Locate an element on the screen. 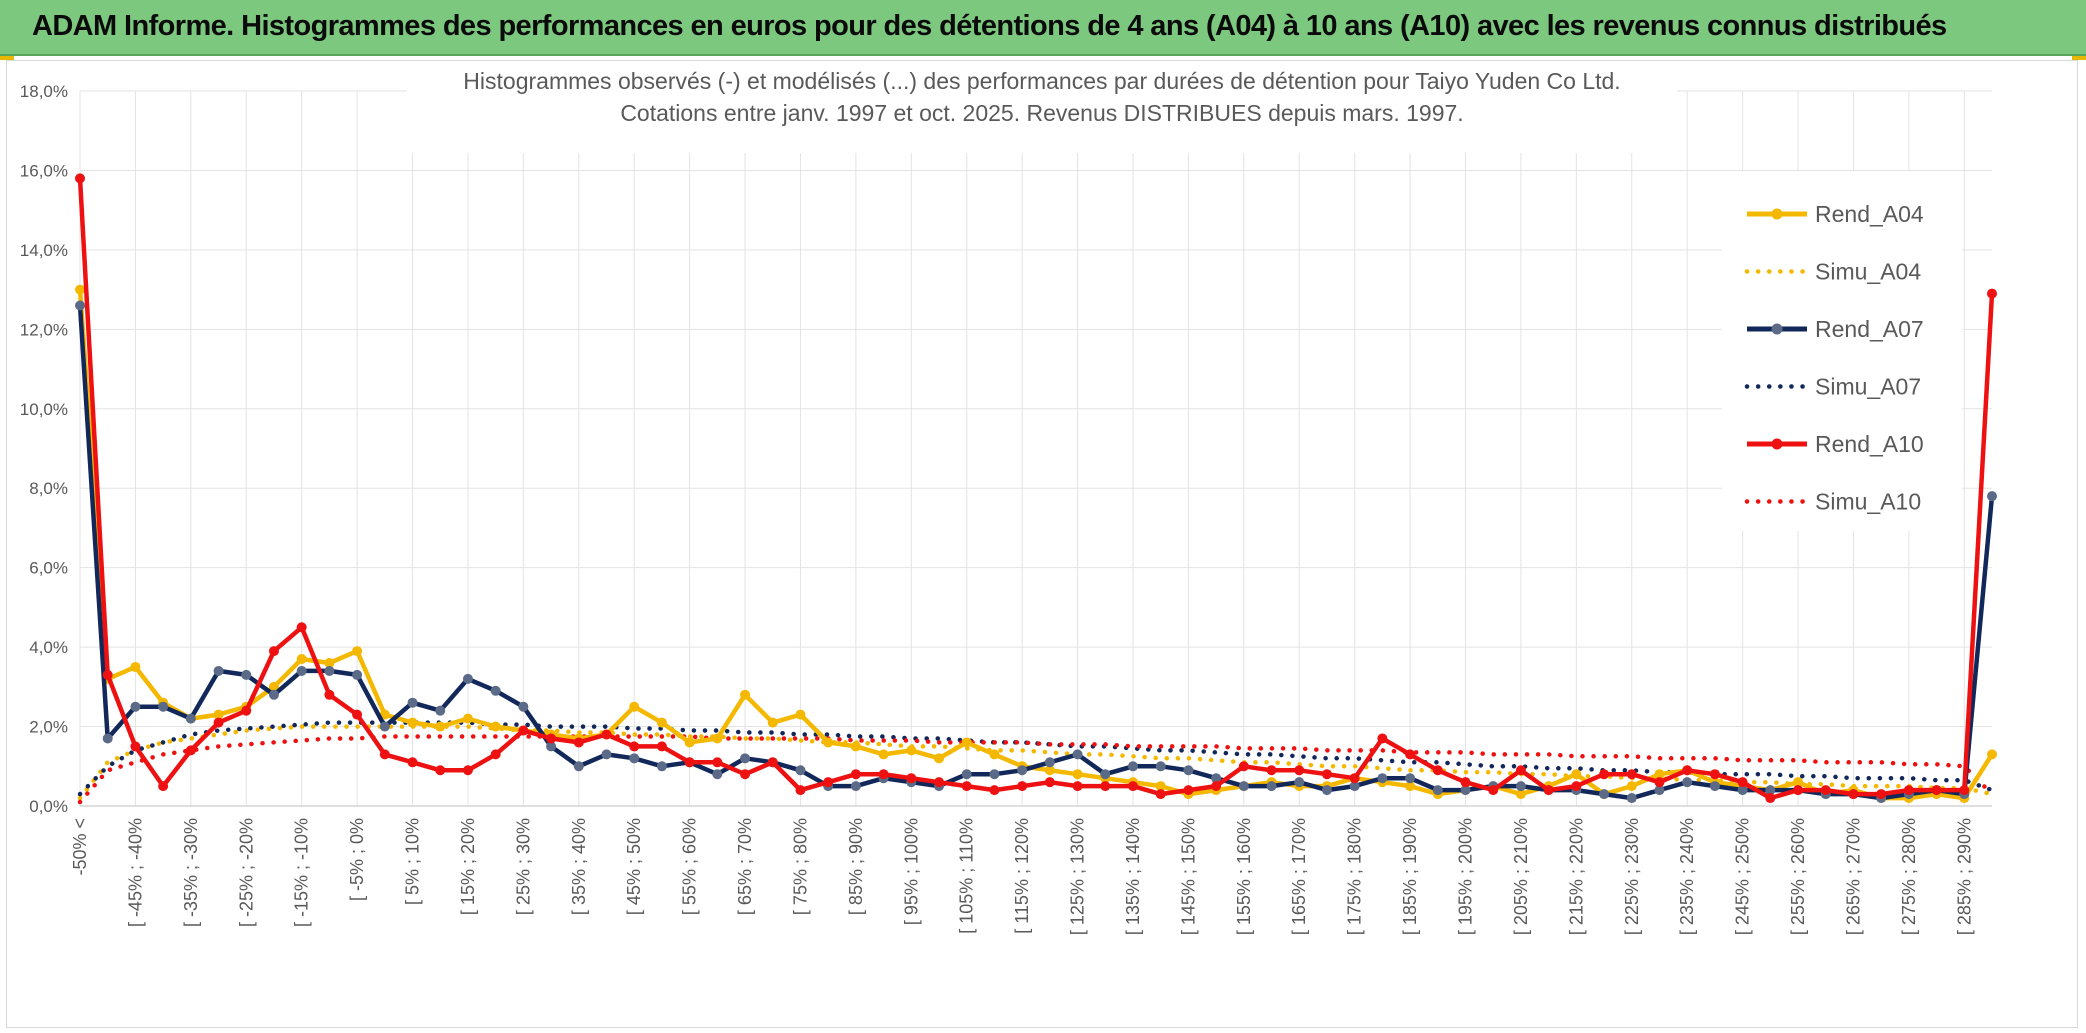 The height and width of the screenshot is (1033, 2086). legend-label: Rend_A10 is located at coordinates (1869, 444).